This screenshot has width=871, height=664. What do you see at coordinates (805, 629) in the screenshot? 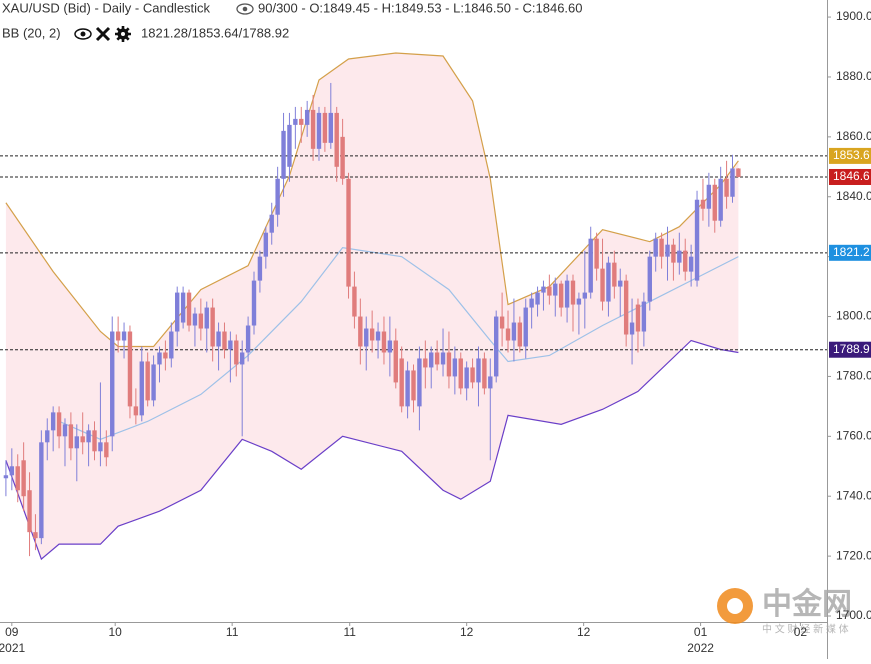
I see `watermark-subtext: 中 文 财 经 新 媒 体` at bounding box center [805, 629].